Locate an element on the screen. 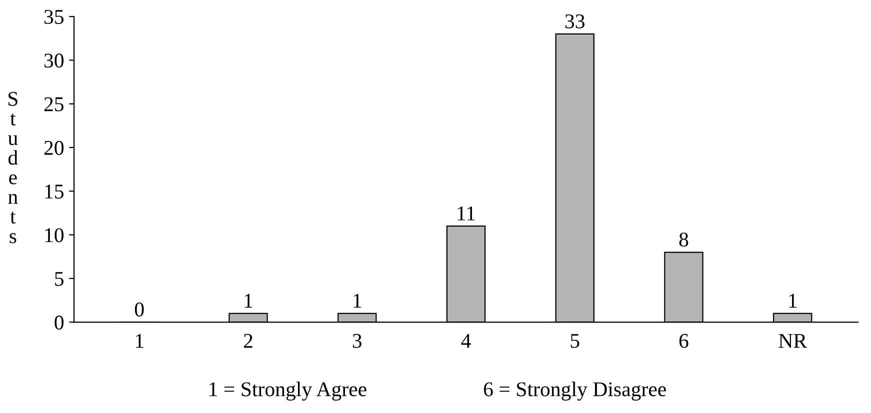  y-tick-label: 10 is located at coordinates (54, 235).